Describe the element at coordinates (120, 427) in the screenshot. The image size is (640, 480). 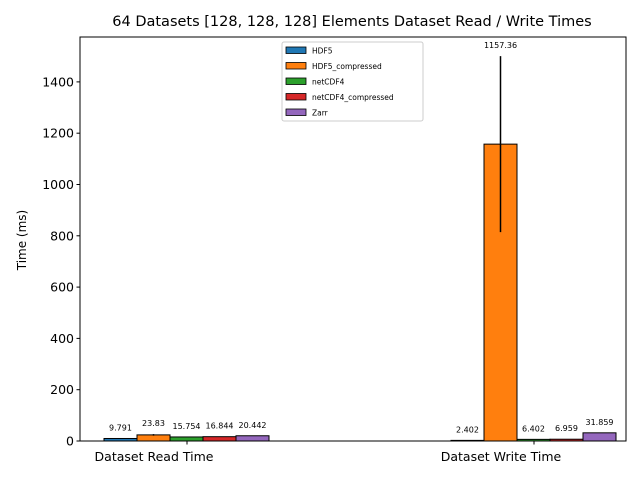
I see `data-label: 9.791` at that location.